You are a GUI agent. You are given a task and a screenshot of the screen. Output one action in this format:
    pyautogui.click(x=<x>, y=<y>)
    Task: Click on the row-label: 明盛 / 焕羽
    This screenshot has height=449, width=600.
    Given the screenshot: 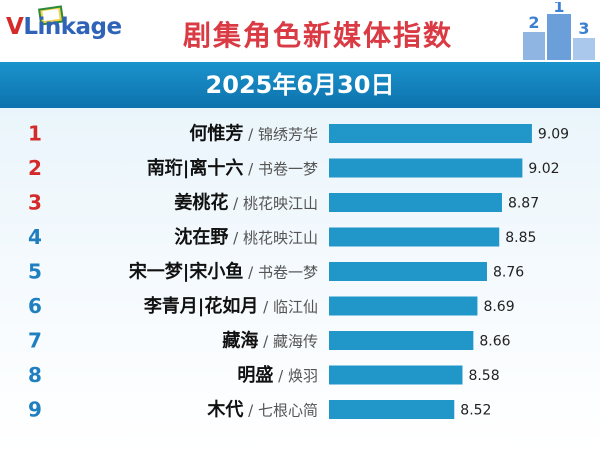 What is the action you would take?
    pyautogui.click(x=277, y=375)
    